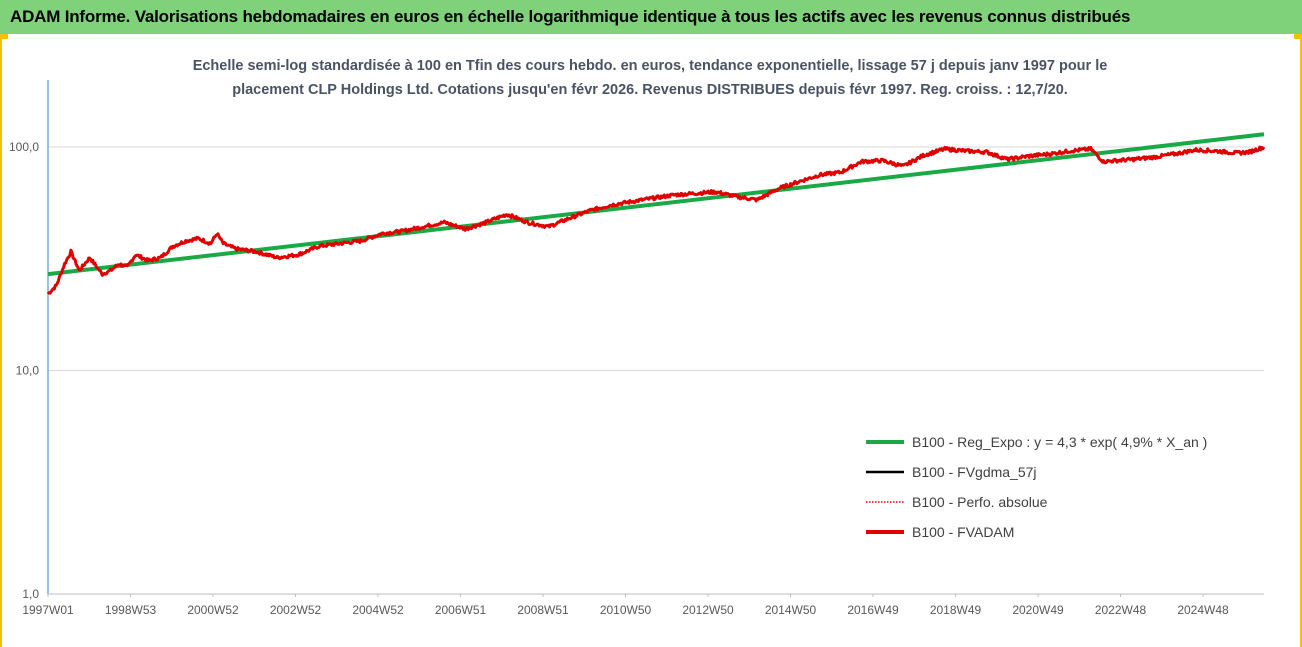 The width and height of the screenshot is (1302, 647). I want to click on legend-label-fvgdma: B100 - FVgdma_57j, so click(974, 472).